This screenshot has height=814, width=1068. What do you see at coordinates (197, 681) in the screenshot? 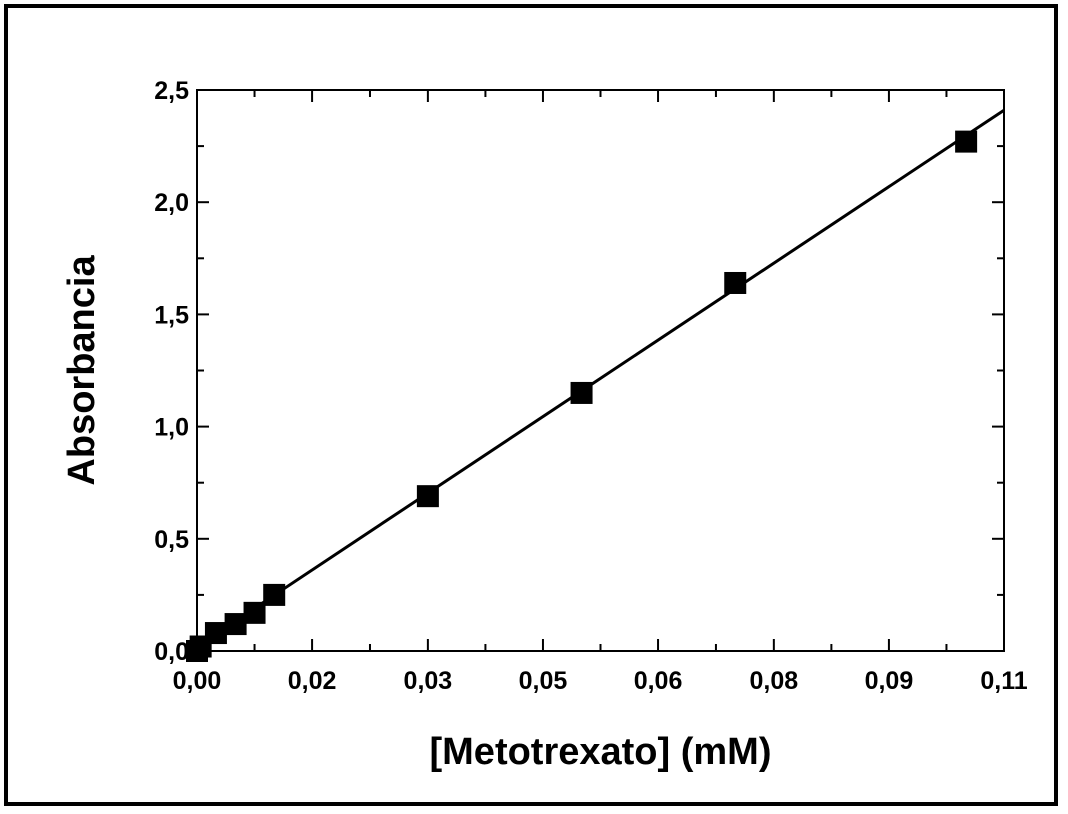
I see `x-tick-label: 0,00` at bounding box center [197, 681].